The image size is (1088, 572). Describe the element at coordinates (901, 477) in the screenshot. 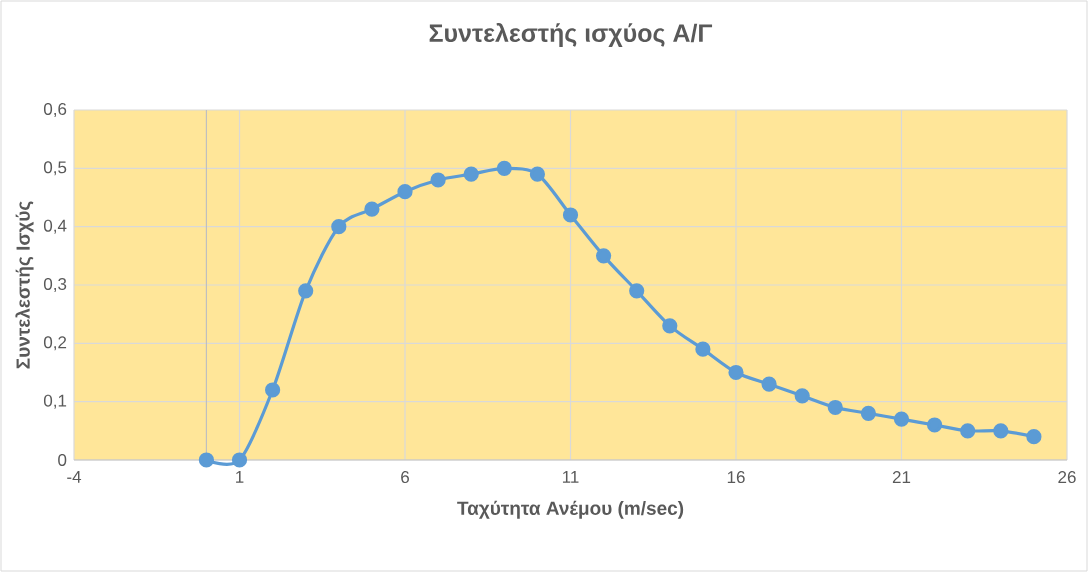

I see `x-tick-label: 21` at that location.